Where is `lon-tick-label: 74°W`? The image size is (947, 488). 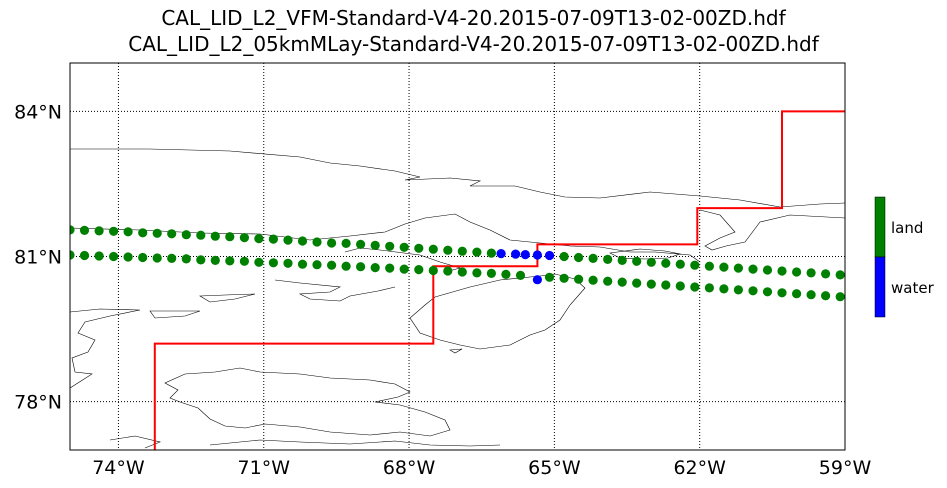 lon-tick-label: 74°W is located at coordinates (118, 468).